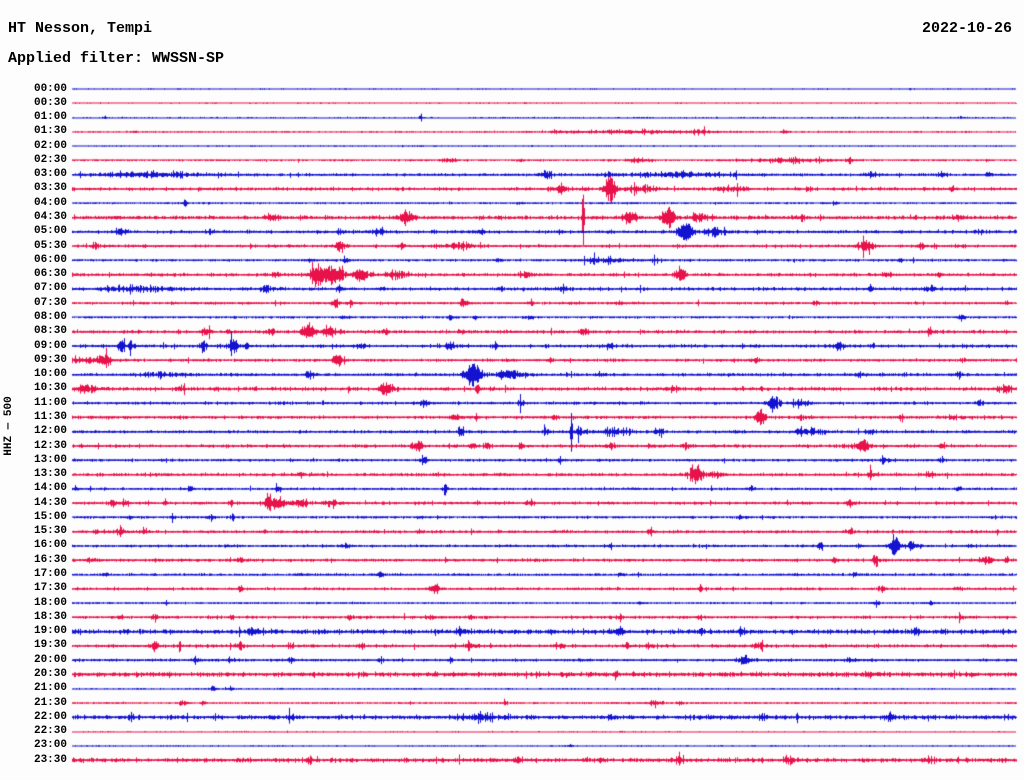  What do you see at coordinates (50, 559) in the screenshot?
I see `time-label: 16:30` at bounding box center [50, 559].